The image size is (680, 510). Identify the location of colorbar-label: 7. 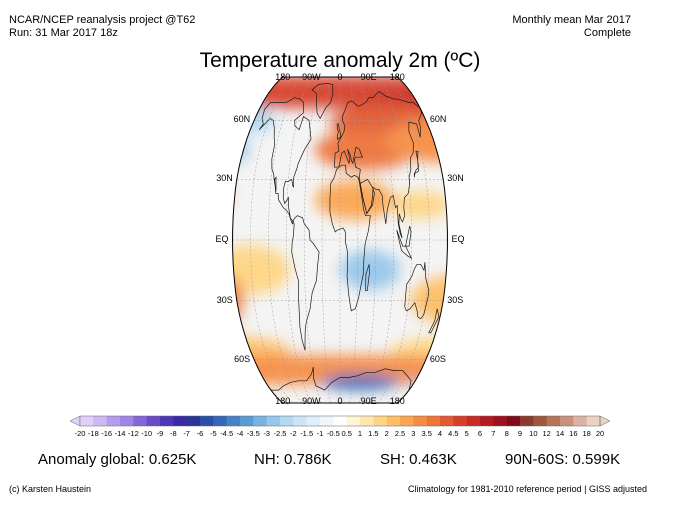
(493, 433).